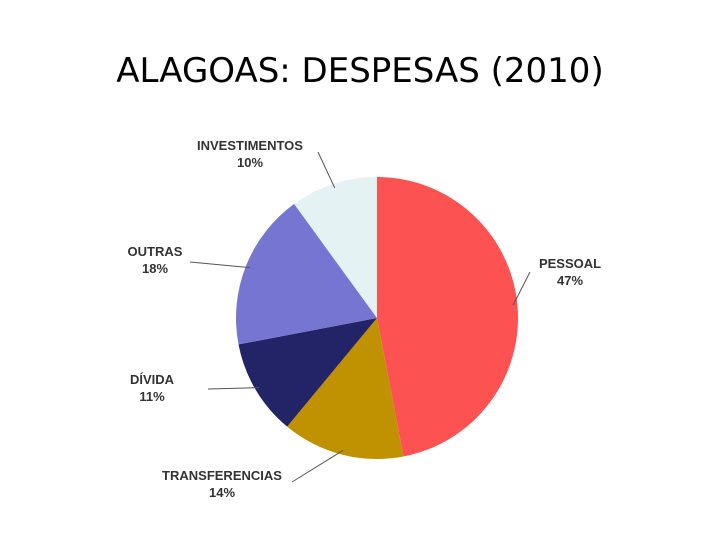 This screenshot has height=540, width=720. I want to click on slice-value-label: 10%, so click(250, 162).